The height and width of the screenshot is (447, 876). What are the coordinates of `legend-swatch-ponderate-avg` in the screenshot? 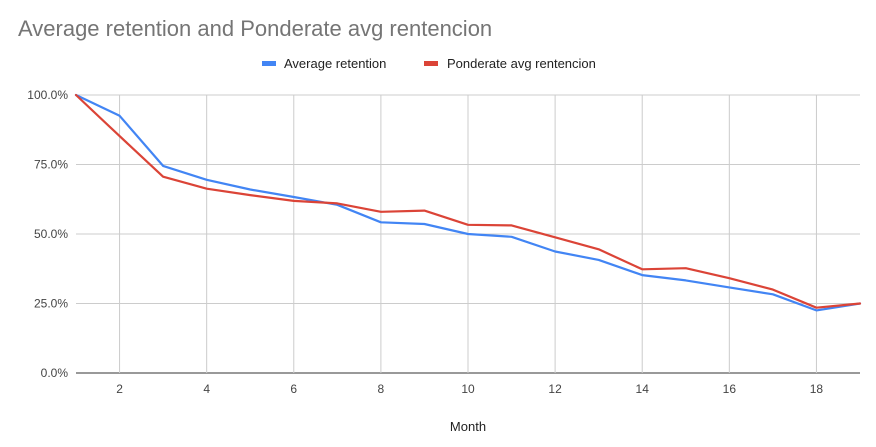 It's located at (431, 63).